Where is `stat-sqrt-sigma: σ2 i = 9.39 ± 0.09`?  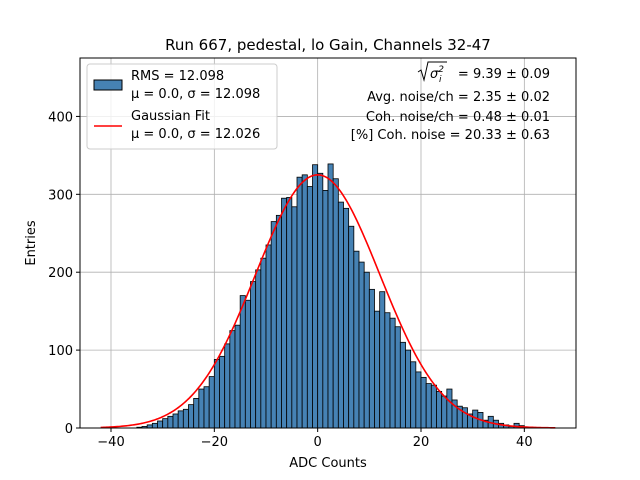
stat-sqrt-sigma: σ2 i = 9.39 ± 0.09 is located at coordinates (483, 73).